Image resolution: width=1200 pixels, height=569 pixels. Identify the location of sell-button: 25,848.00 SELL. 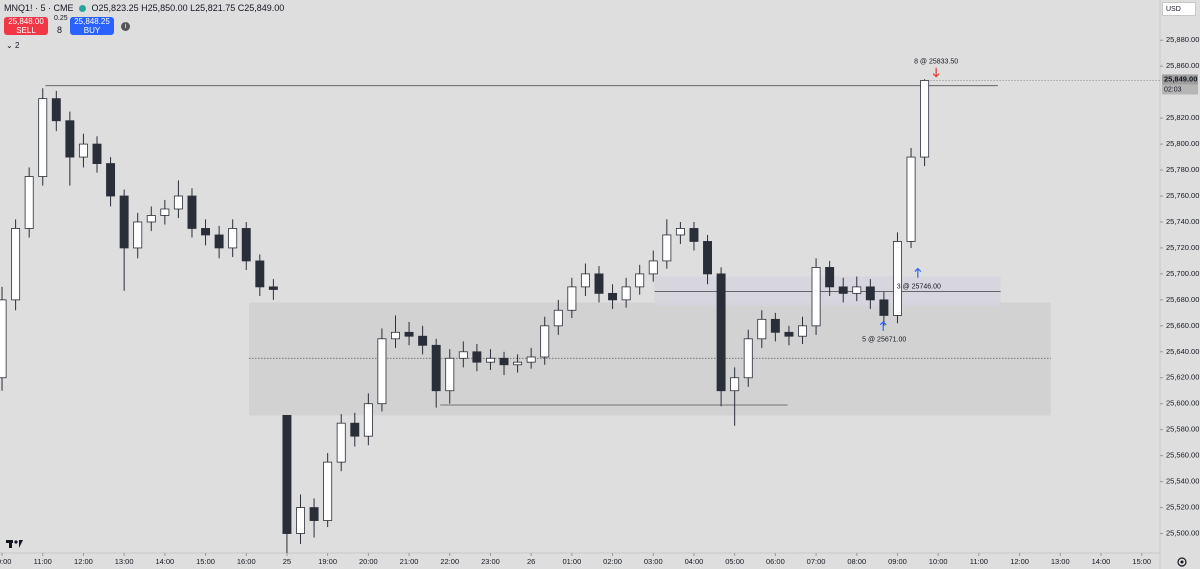
(26, 26).